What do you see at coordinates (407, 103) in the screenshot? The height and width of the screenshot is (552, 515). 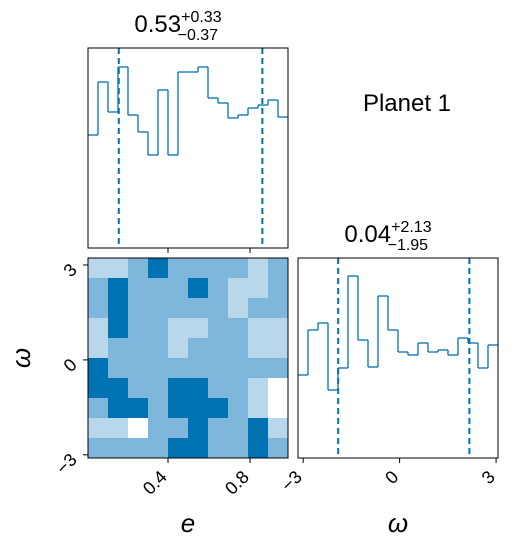 I see `annotation: Planet 1` at bounding box center [407, 103].